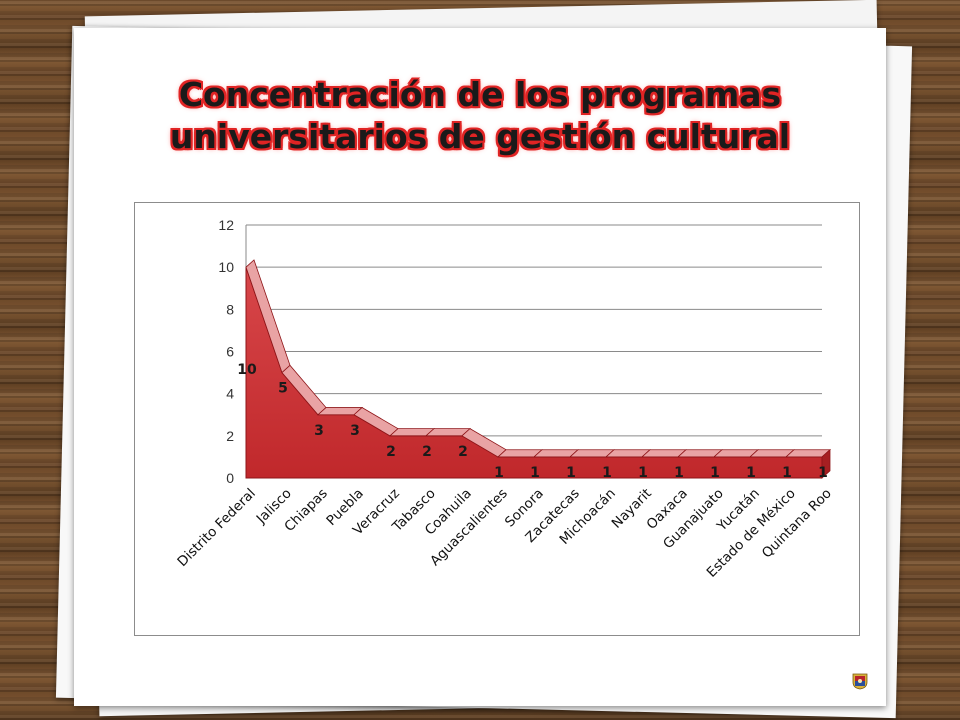 This screenshot has width=960, height=720. I want to click on slide-title-line-1: Concentración de los programas, so click(480, 94).